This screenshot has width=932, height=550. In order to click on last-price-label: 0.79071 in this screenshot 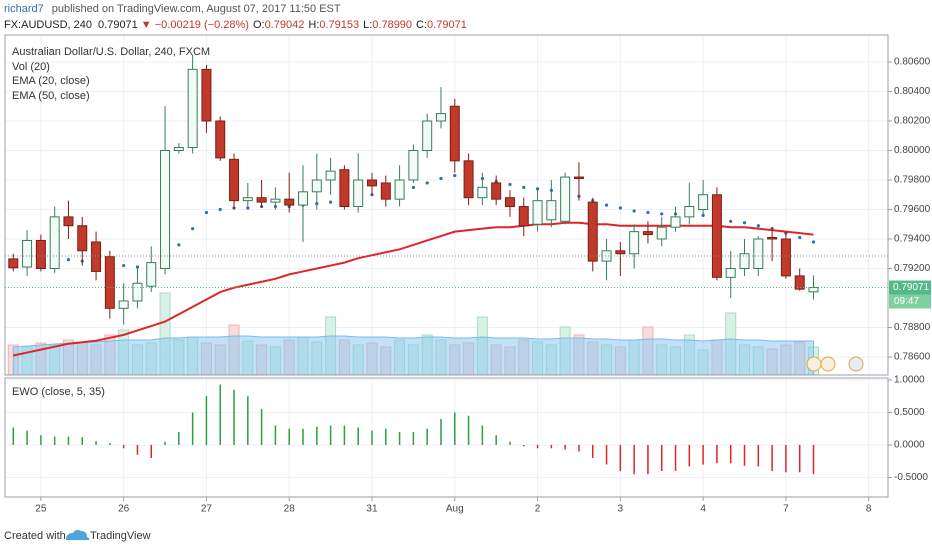, I will do `click(911, 287)`.